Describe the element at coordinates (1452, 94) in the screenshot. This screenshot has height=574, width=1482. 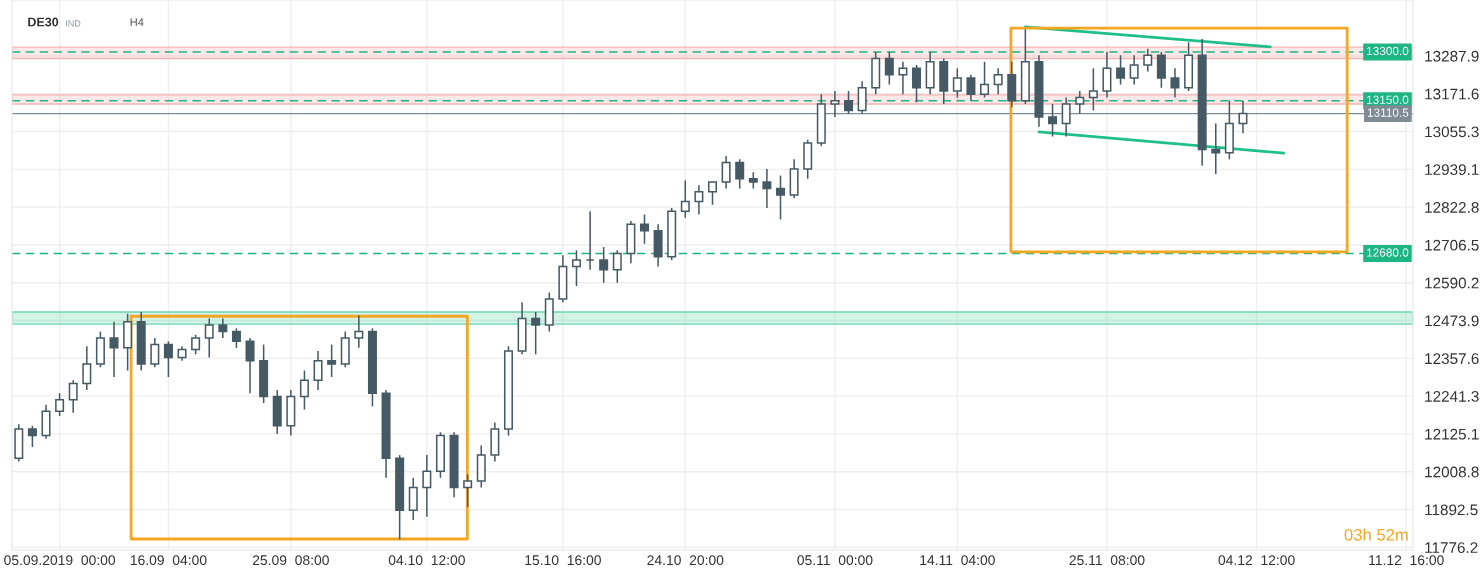
I see `y-tick-label: 13171.6` at that location.